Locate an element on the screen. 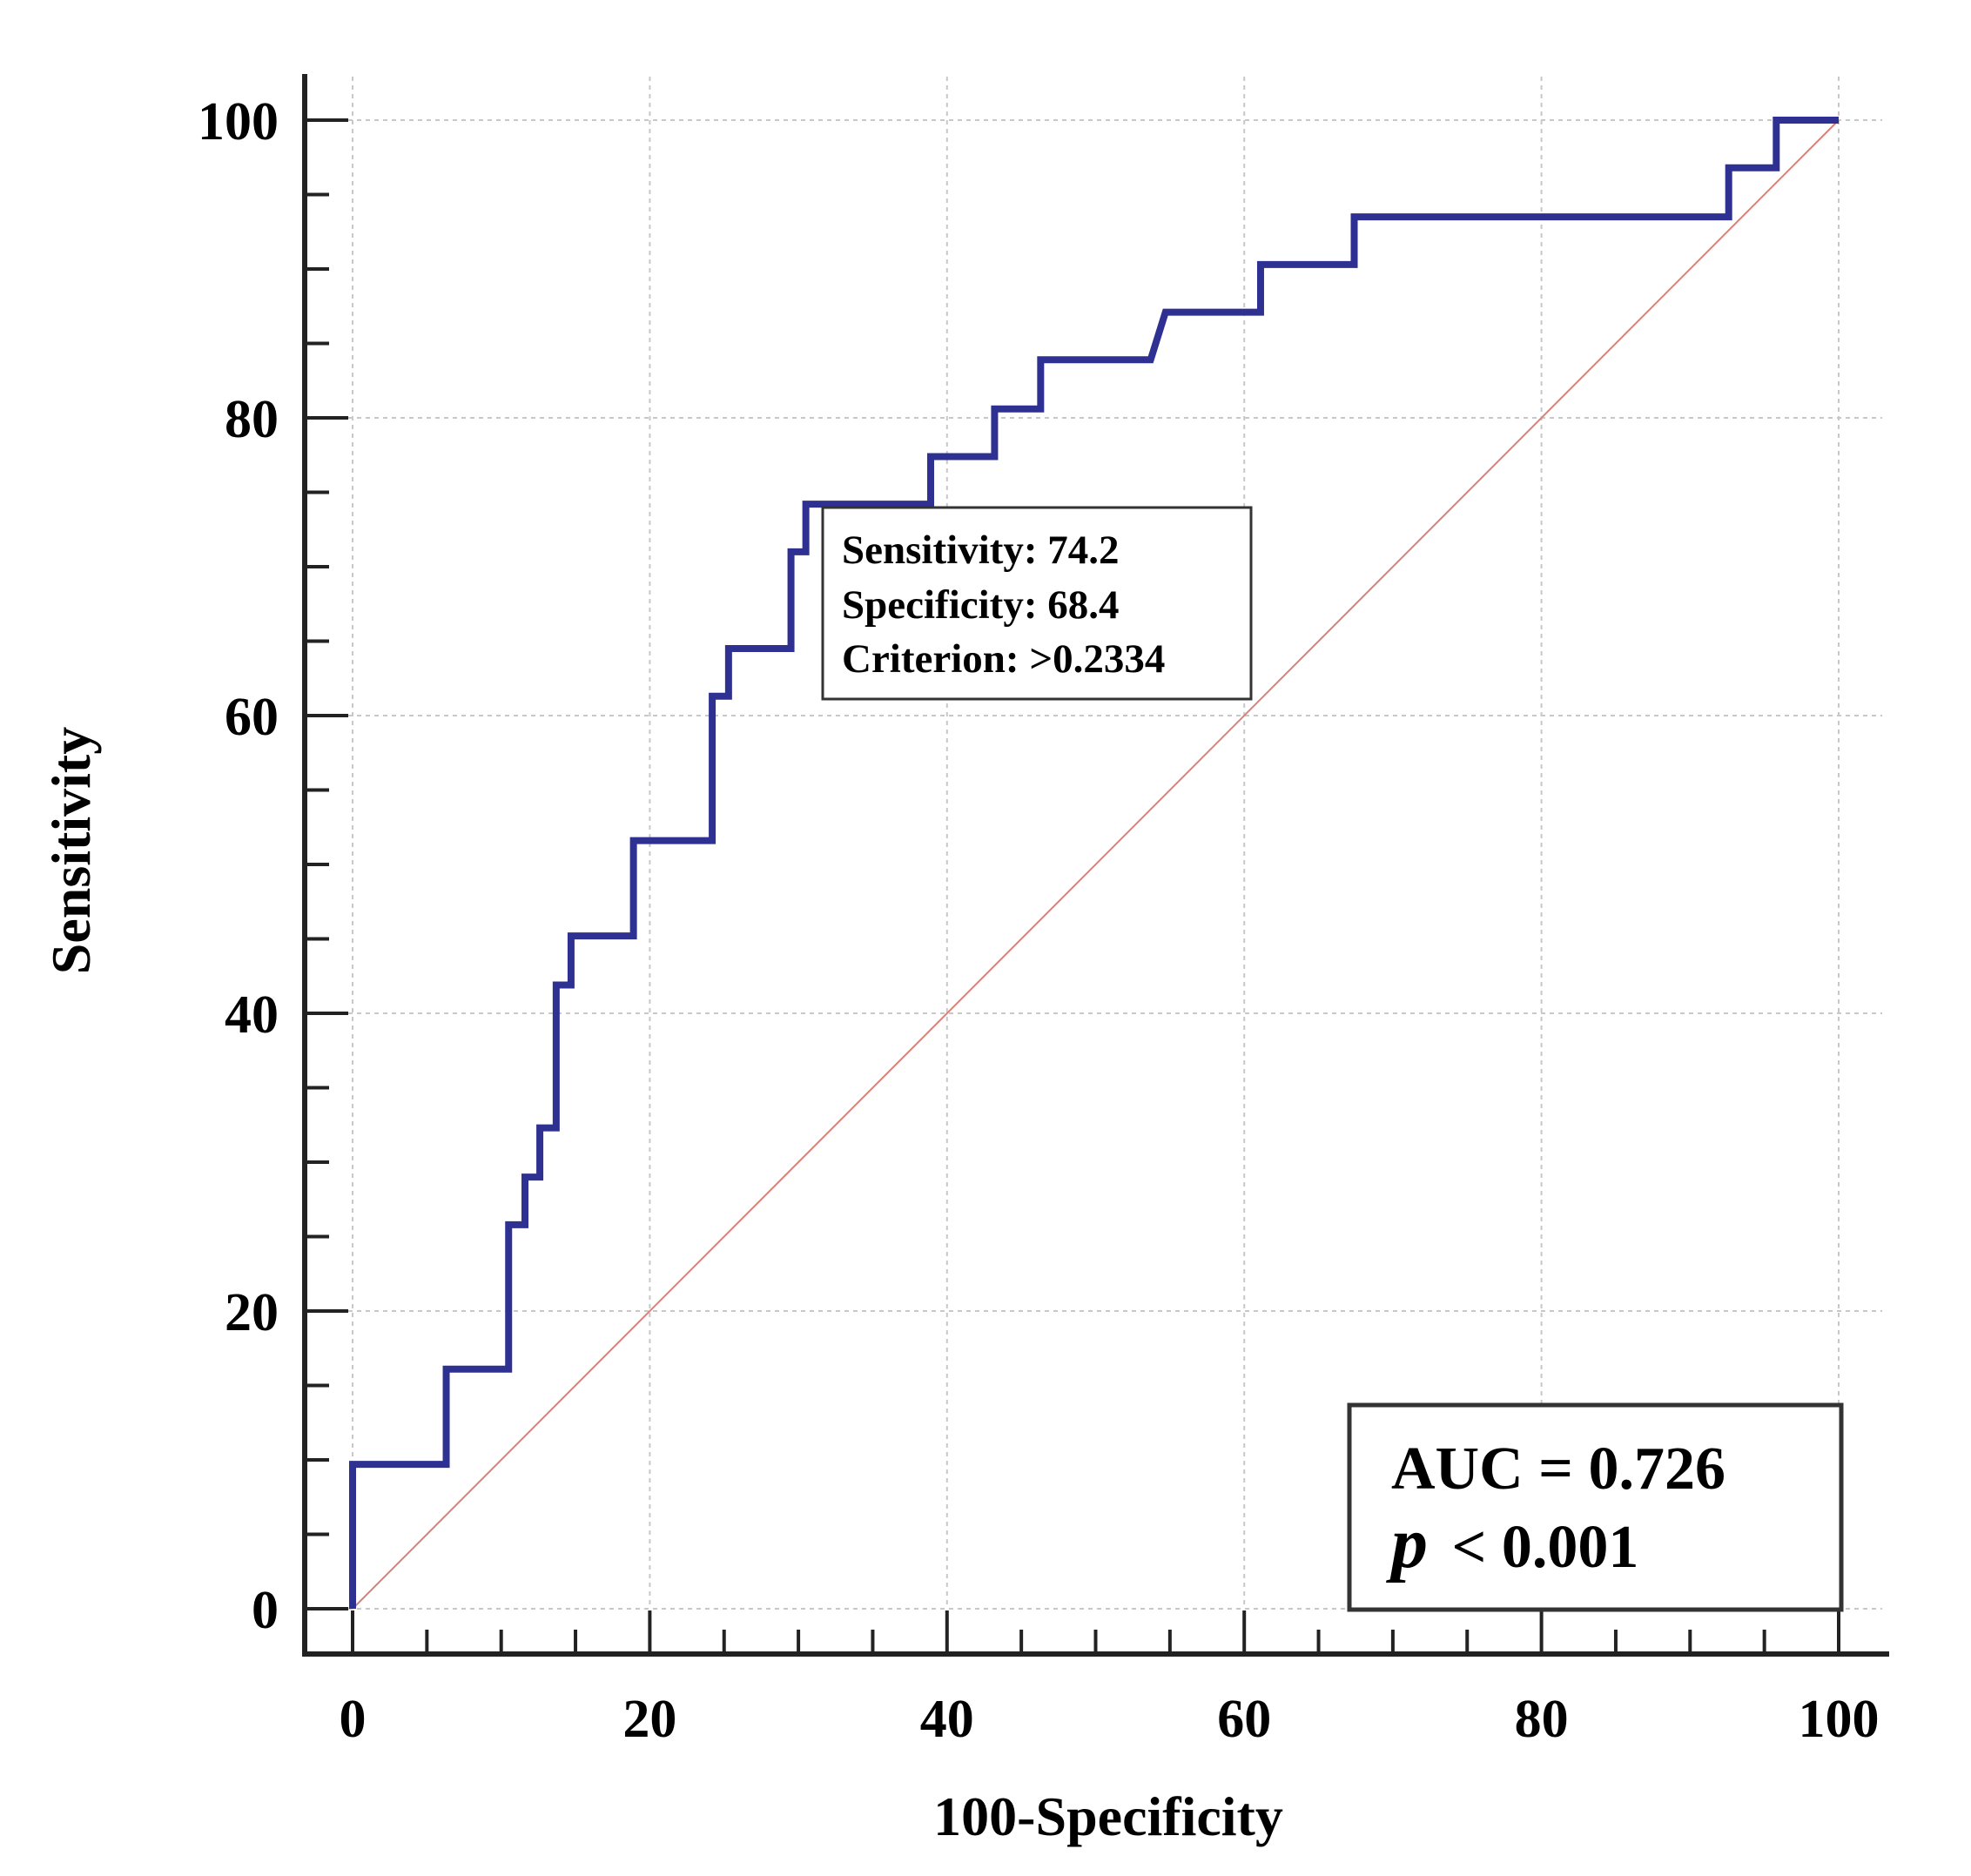 This screenshot has height=1876, width=1971. x-tick-label-60: 60 is located at coordinates (1244, 1719).